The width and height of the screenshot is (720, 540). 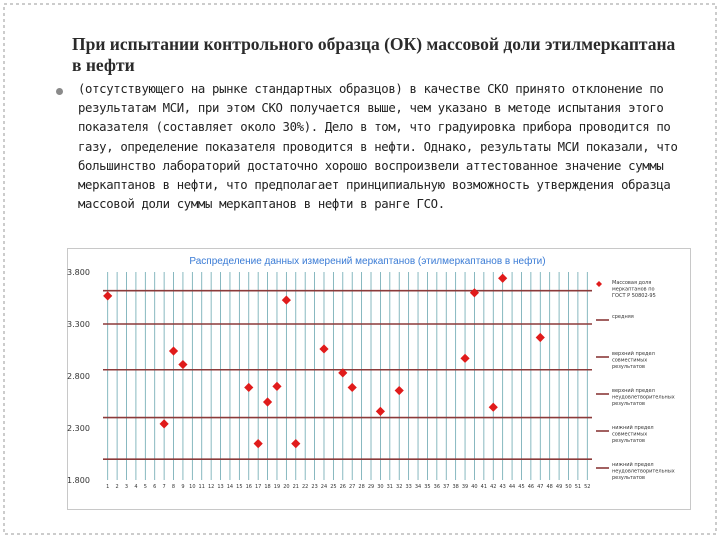 I want to click on x-tick-label: 16, so click(x=249, y=487).